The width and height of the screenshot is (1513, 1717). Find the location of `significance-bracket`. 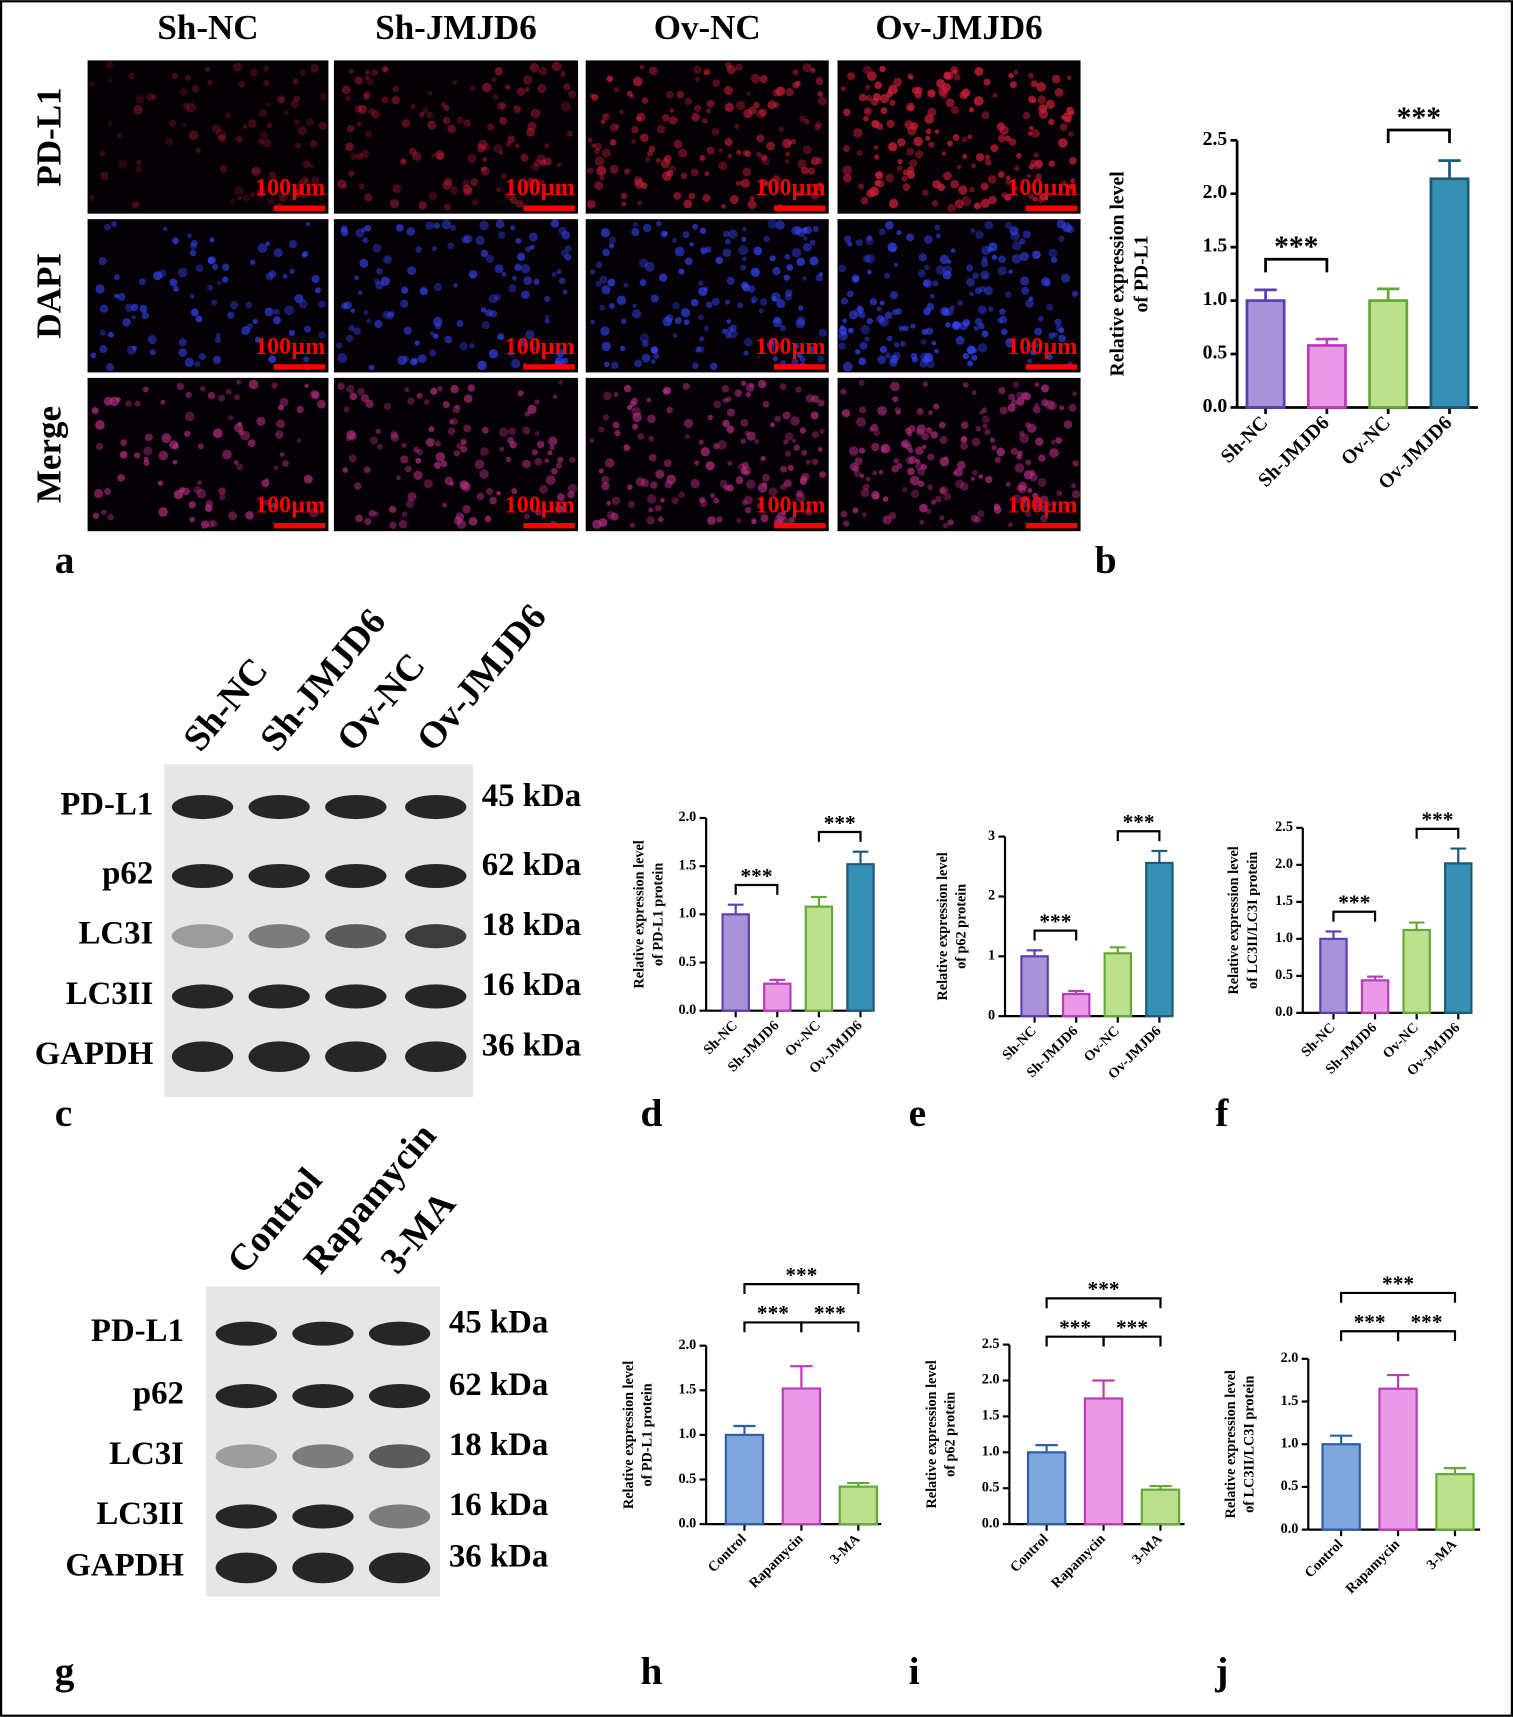

significance-bracket is located at coordinates (1426, 1336).